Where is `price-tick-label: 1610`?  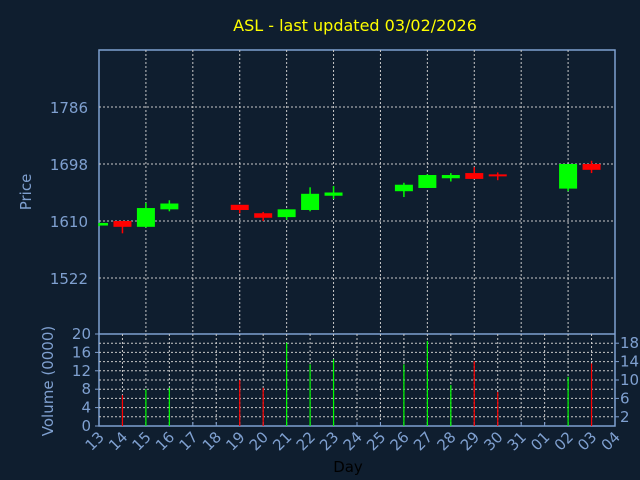 price-tick-label: 1610 is located at coordinates (69, 222).